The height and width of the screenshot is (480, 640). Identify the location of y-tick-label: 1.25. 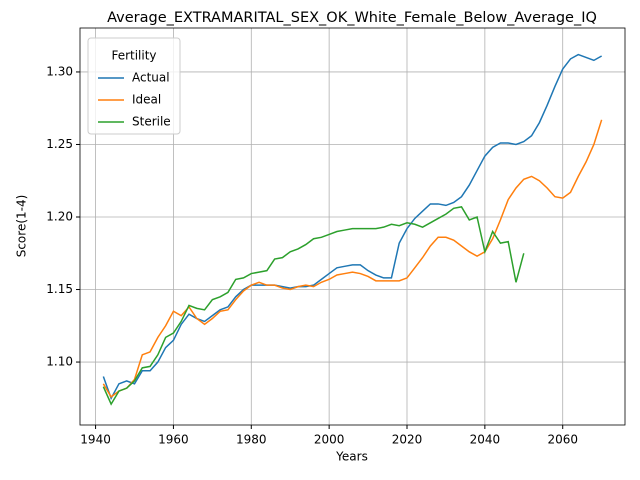
(59, 144).